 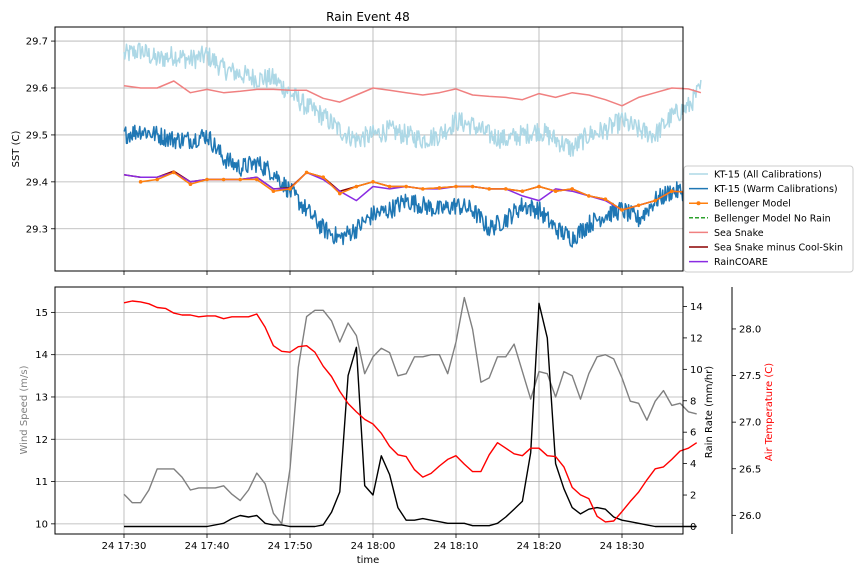 I want to click on wind-y-tick-label: 12, so click(x=41, y=440).